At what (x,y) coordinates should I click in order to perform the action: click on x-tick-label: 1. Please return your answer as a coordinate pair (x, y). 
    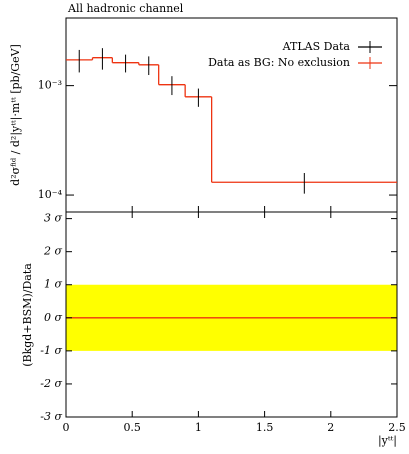
    Looking at the image, I should click on (198, 427).